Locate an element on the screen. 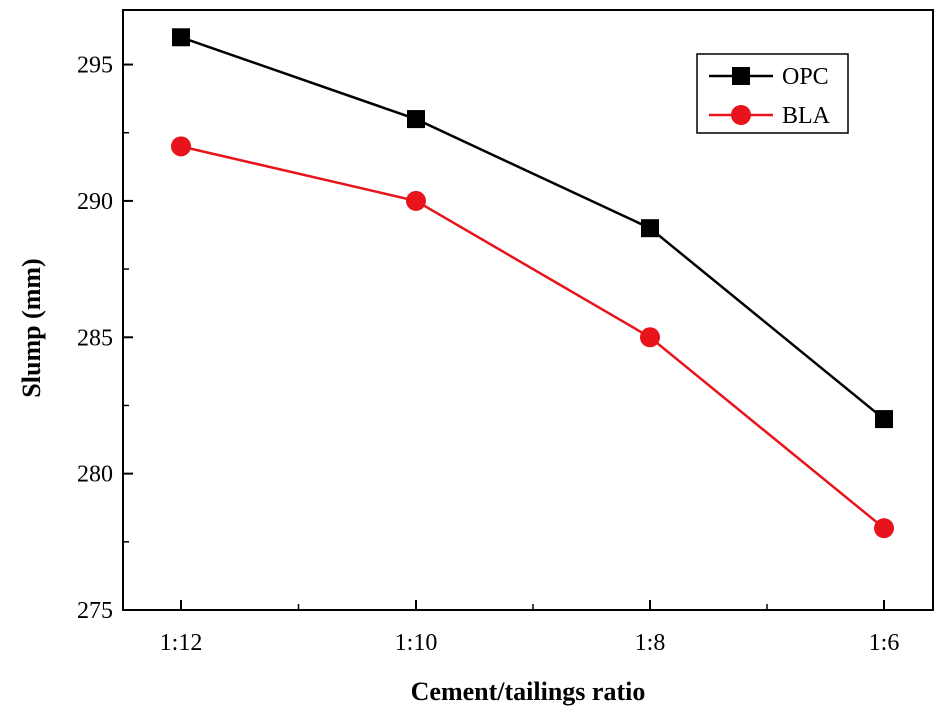 The width and height of the screenshot is (950, 713). x-tick-label: 1:10 is located at coordinates (416, 643).